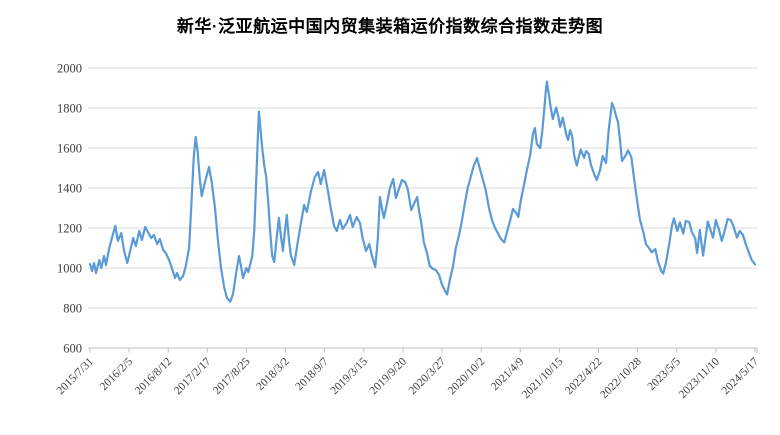 This screenshot has height=435, width=780. Describe the element at coordinates (69, 149) in the screenshot. I see `y-axis-tick-label: 1600` at that location.